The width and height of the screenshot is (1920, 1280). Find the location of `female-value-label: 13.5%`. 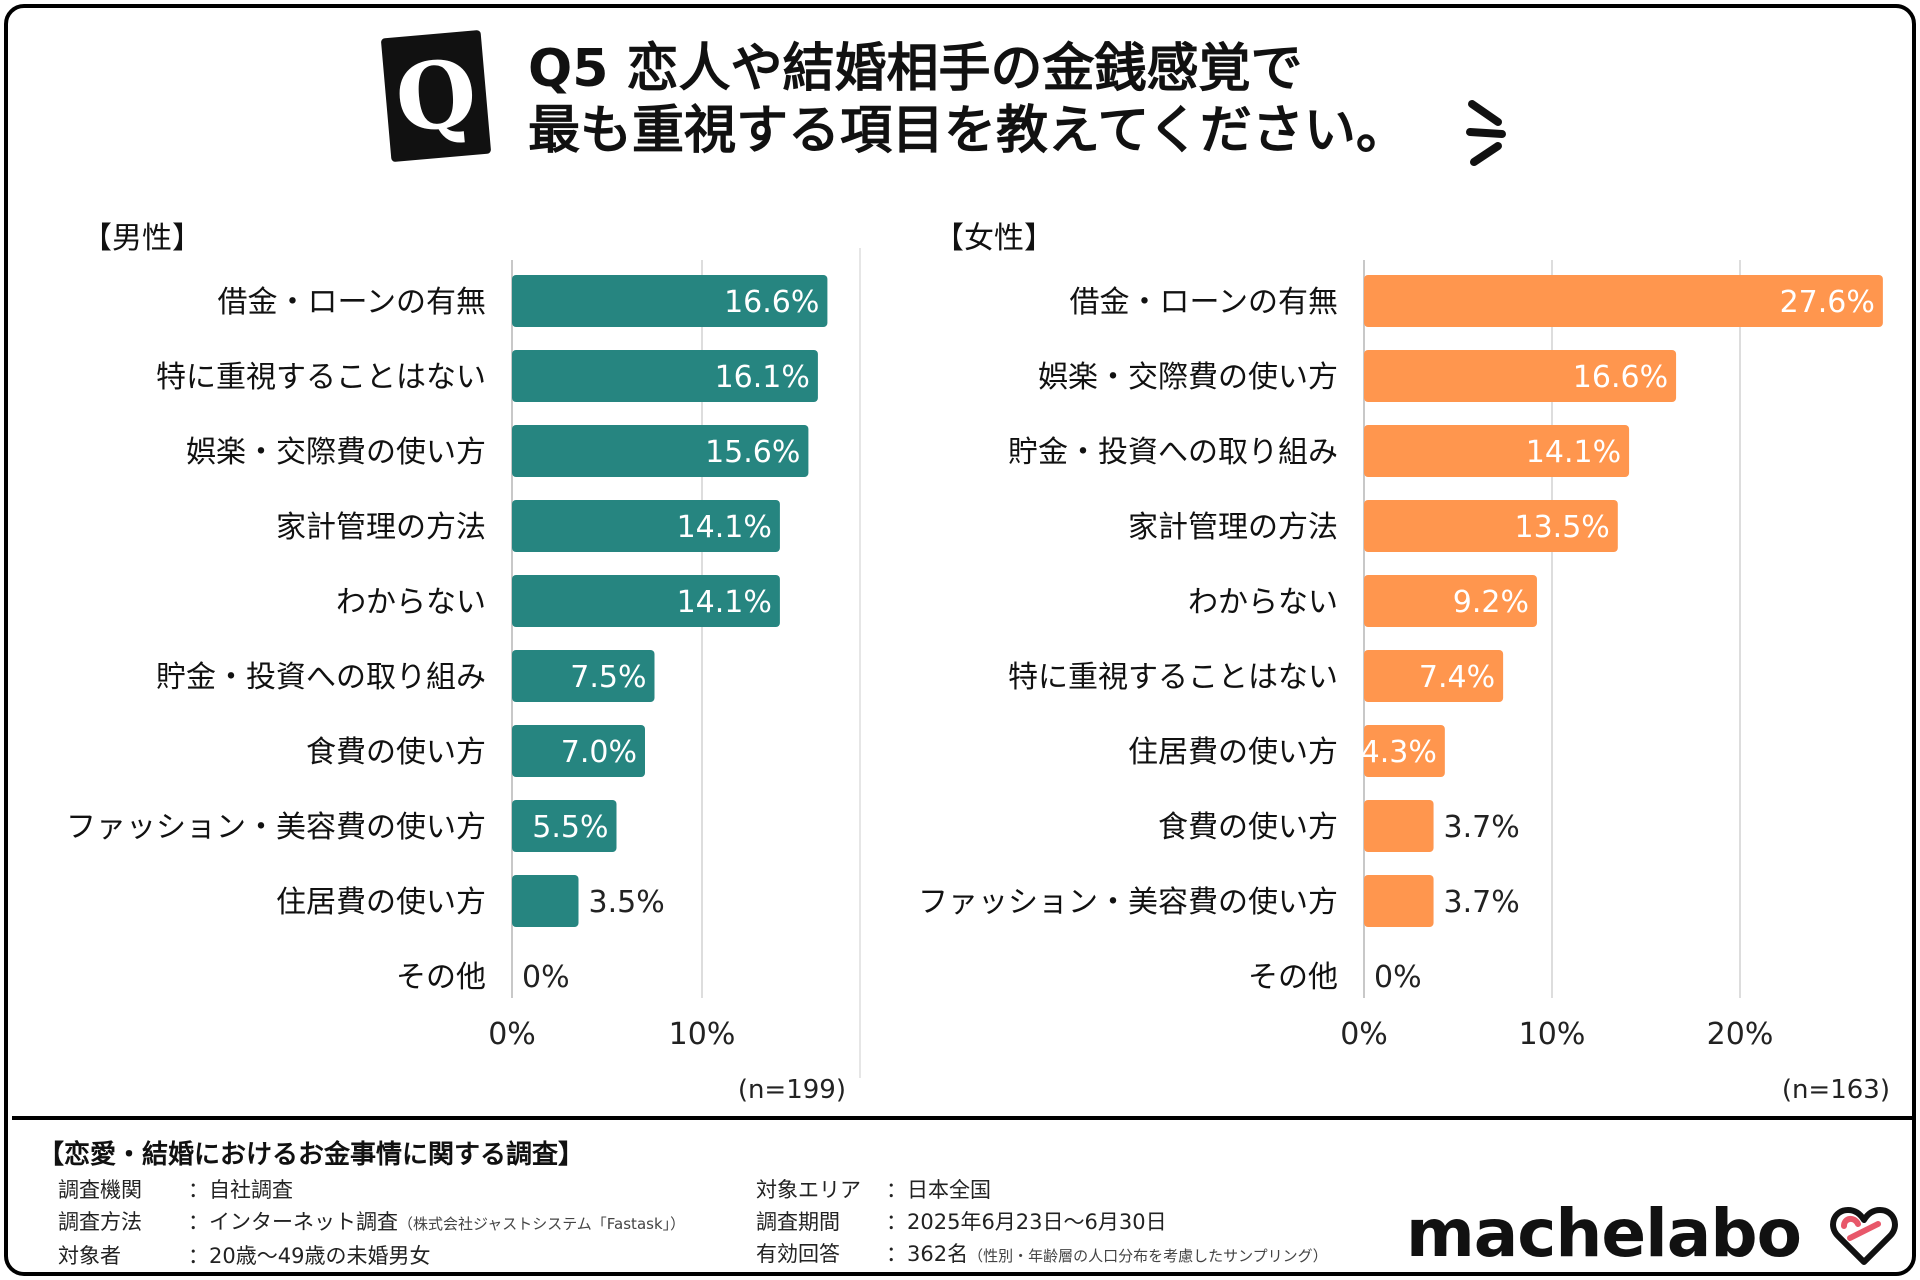

female-value-label: 13.5% is located at coordinates (1561, 527).